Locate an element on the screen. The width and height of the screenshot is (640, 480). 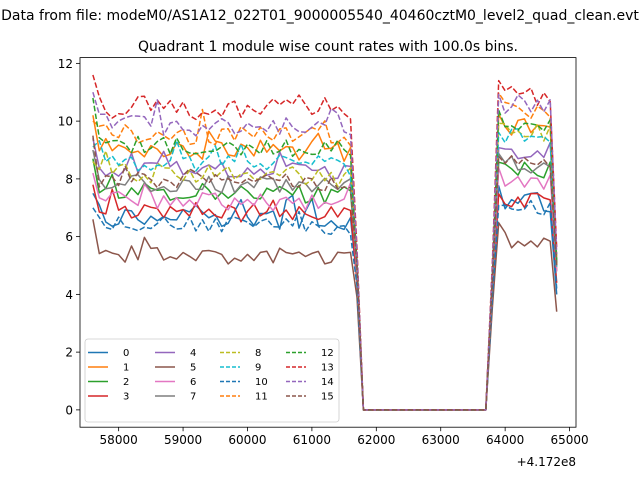
y-tick-label: 8 is located at coordinates (69, 179).